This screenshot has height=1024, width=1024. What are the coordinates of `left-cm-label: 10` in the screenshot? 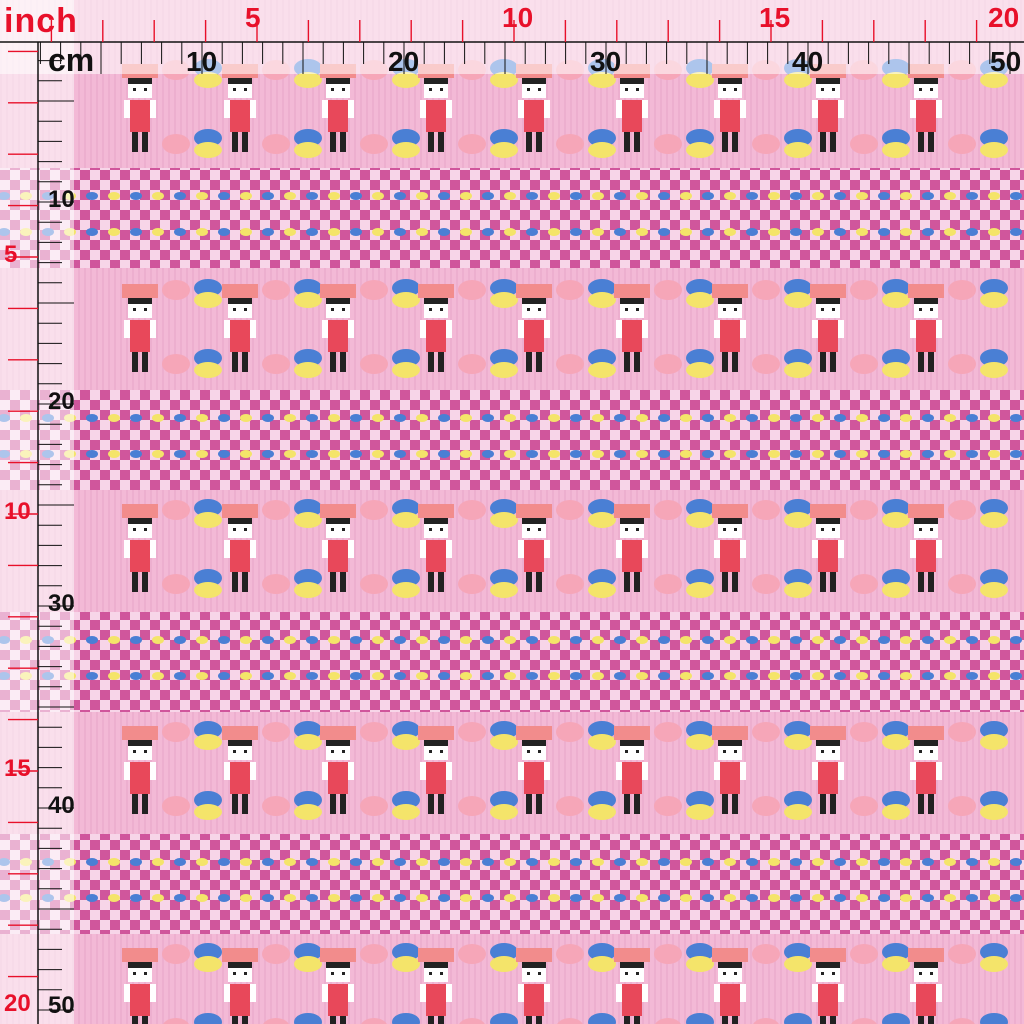 It's located at (61, 199).